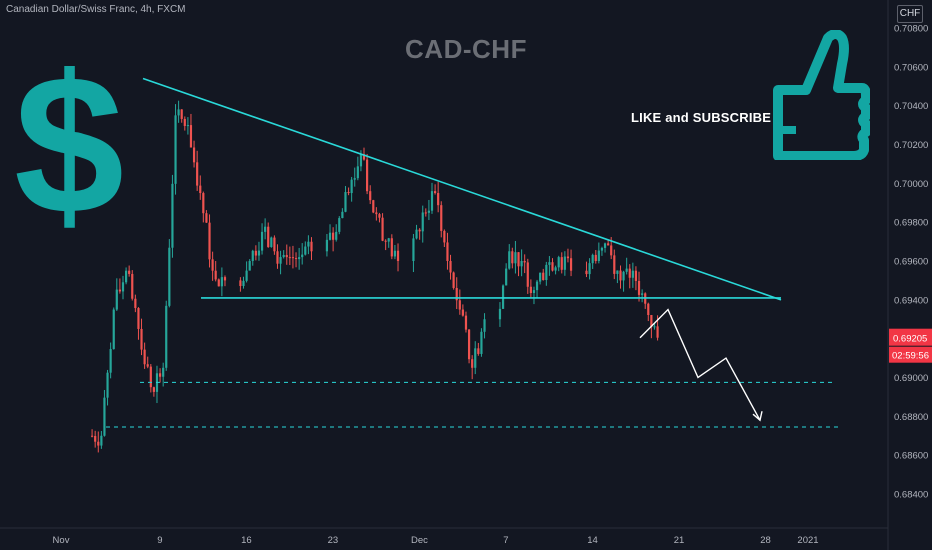  I want to click on x-tick-label: 14, so click(592, 540).